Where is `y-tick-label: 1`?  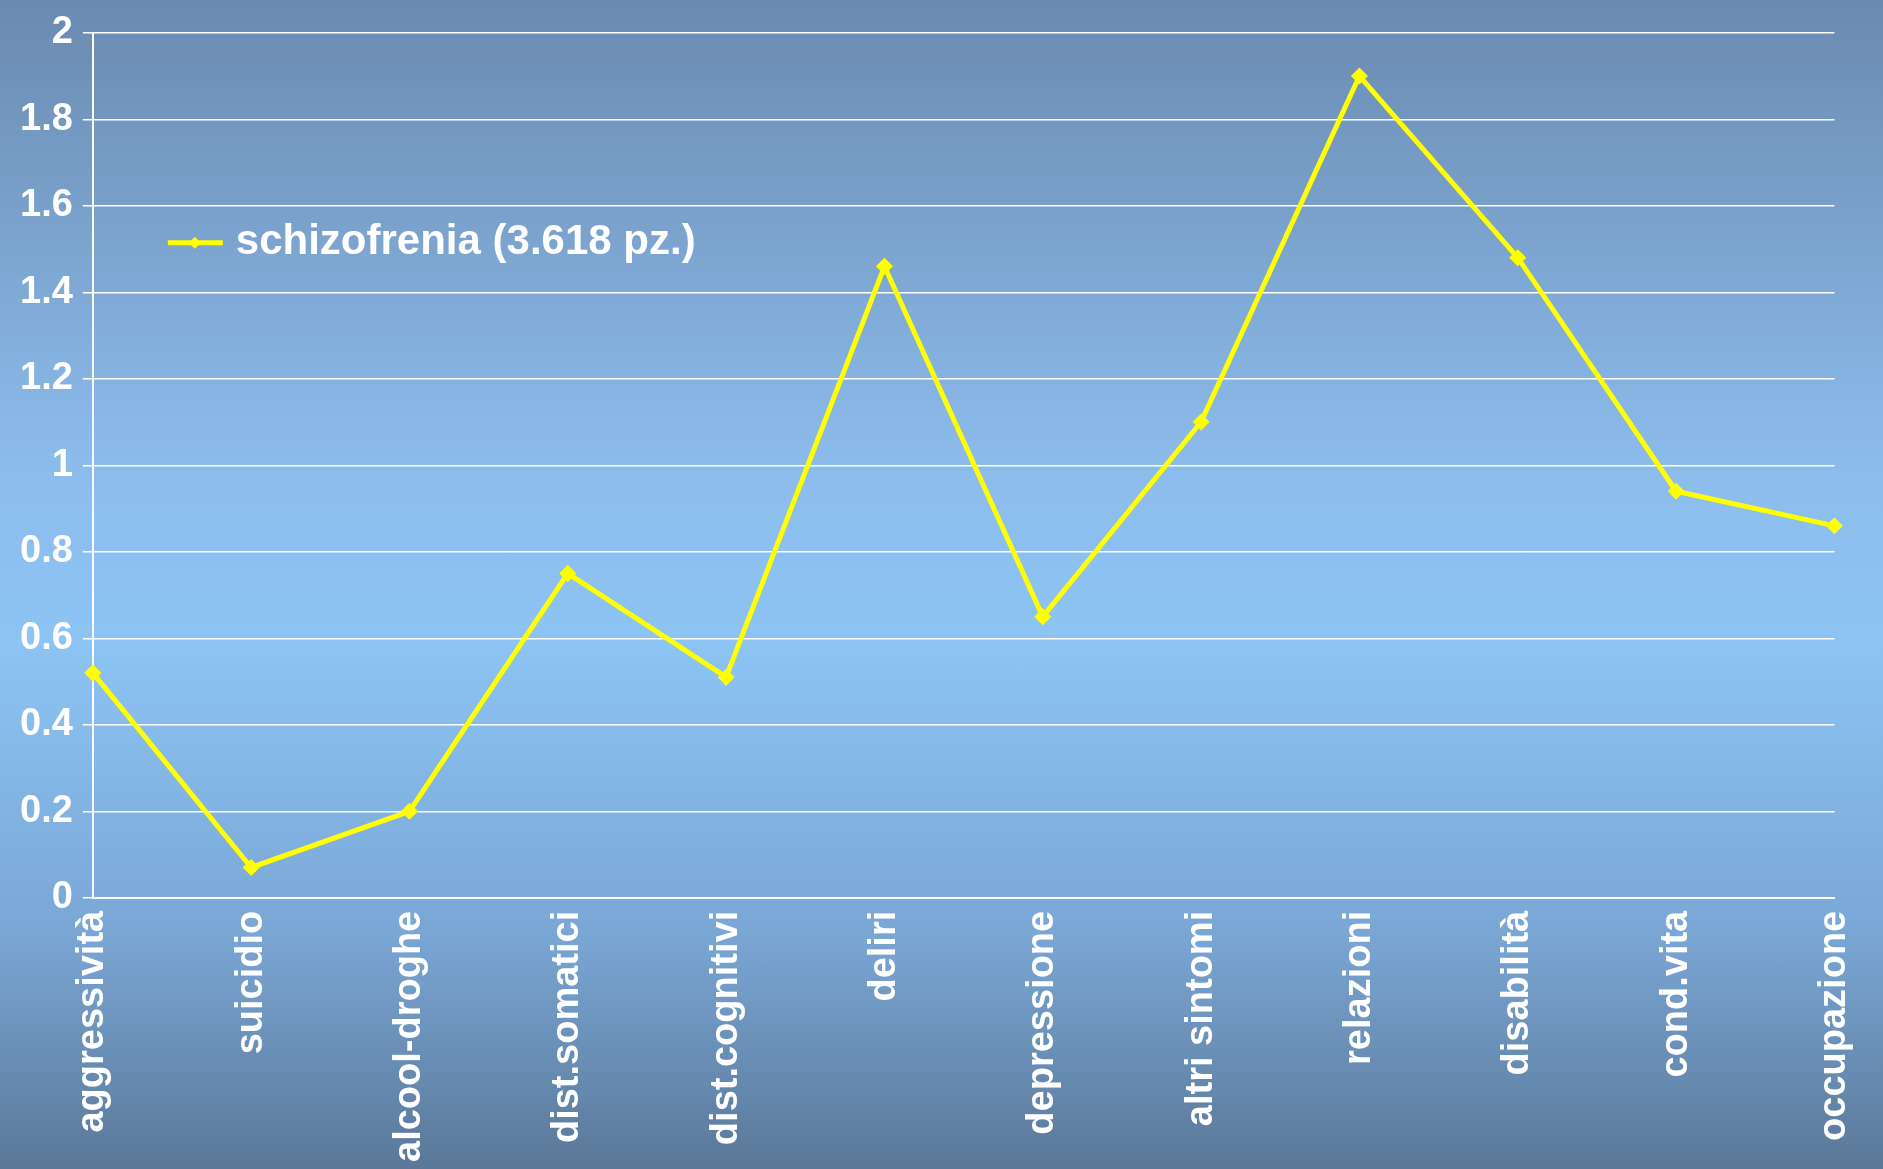 y-tick-label: 1 is located at coordinates (62, 462).